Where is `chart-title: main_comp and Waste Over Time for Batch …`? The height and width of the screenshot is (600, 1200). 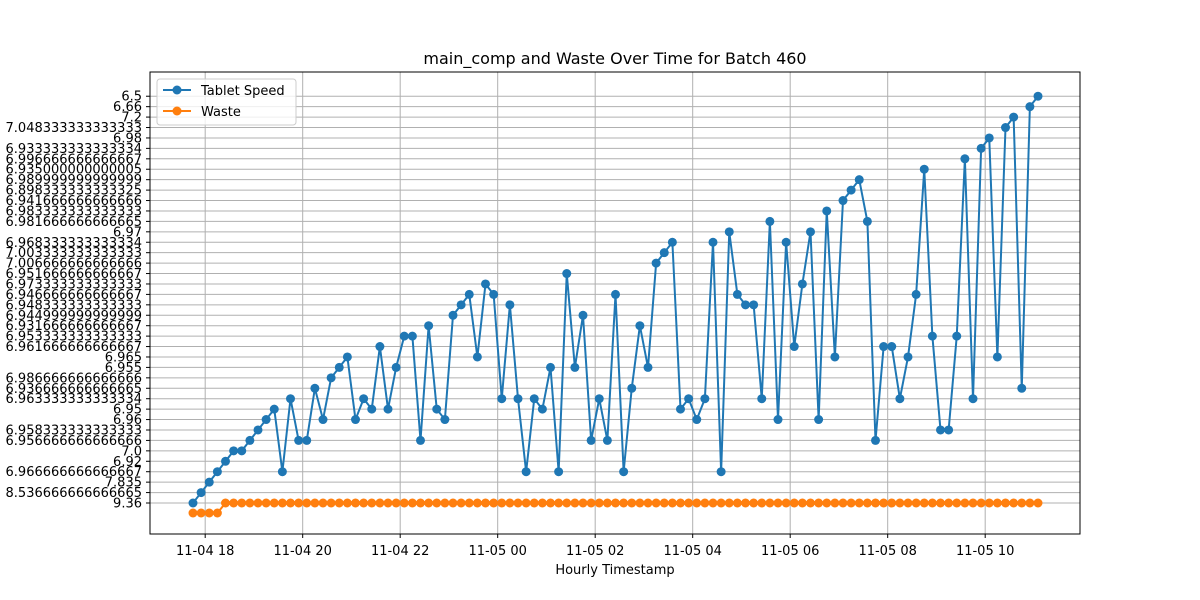 chart-title: main_comp and Waste Over Time for Batch … is located at coordinates (614, 59).